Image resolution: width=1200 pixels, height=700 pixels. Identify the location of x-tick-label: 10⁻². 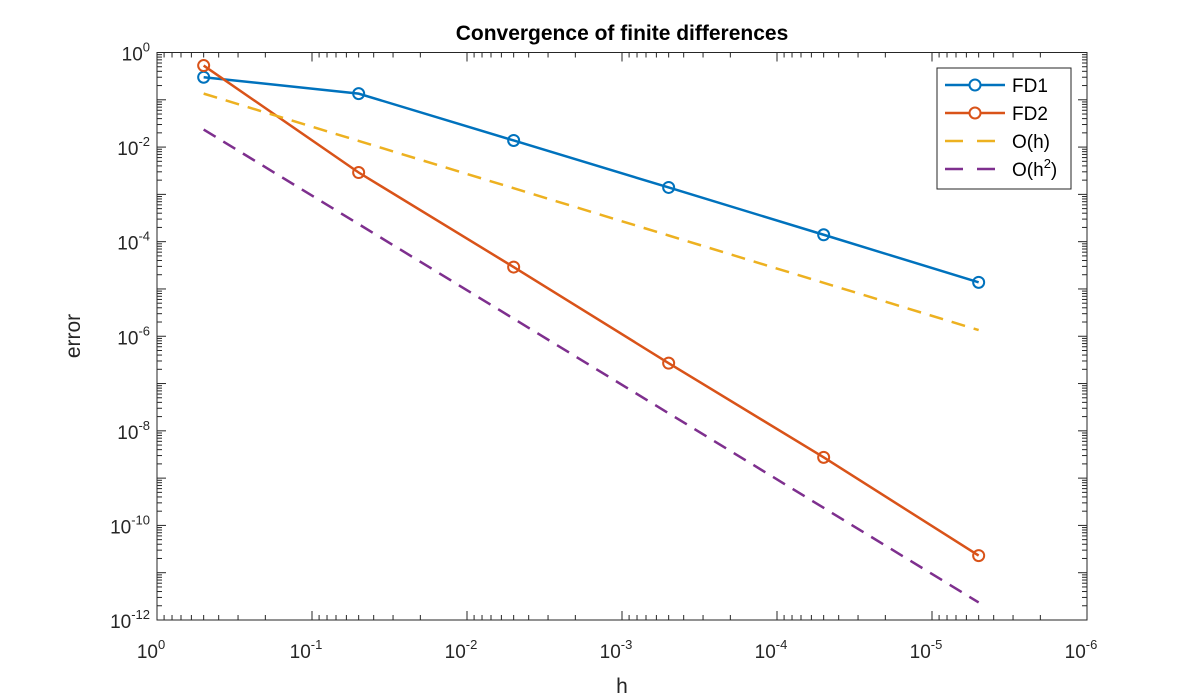
(461, 650).